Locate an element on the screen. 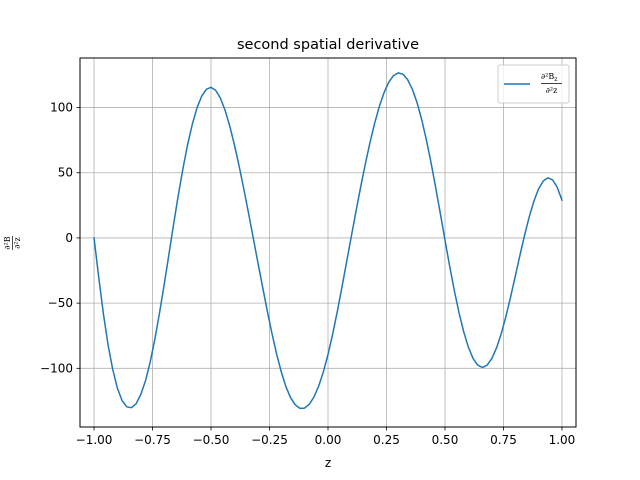  x-tick-label: 1.00 is located at coordinates (562, 440).